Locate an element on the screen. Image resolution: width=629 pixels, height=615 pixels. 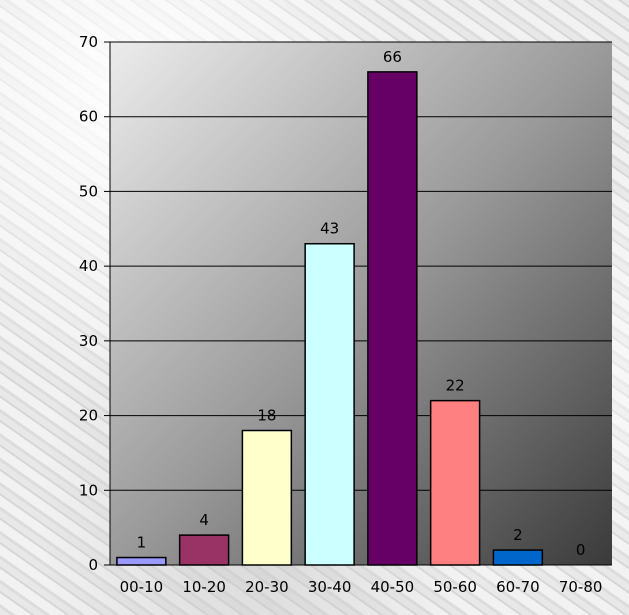
data-label: 0 is located at coordinates (581, 550).